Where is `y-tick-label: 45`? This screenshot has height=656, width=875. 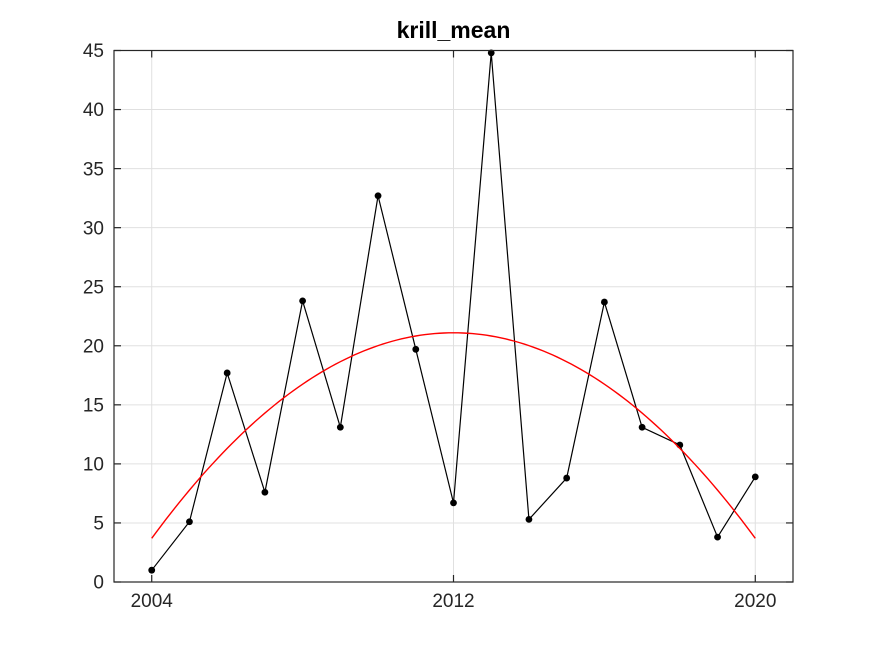
y-tick-label: 45 is located at coordinates (93, 51).